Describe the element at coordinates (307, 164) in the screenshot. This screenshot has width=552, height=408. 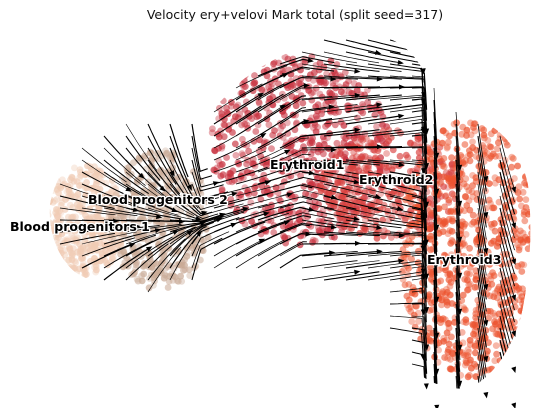
I see `label-erythroid1: Erythroid1` at that location.